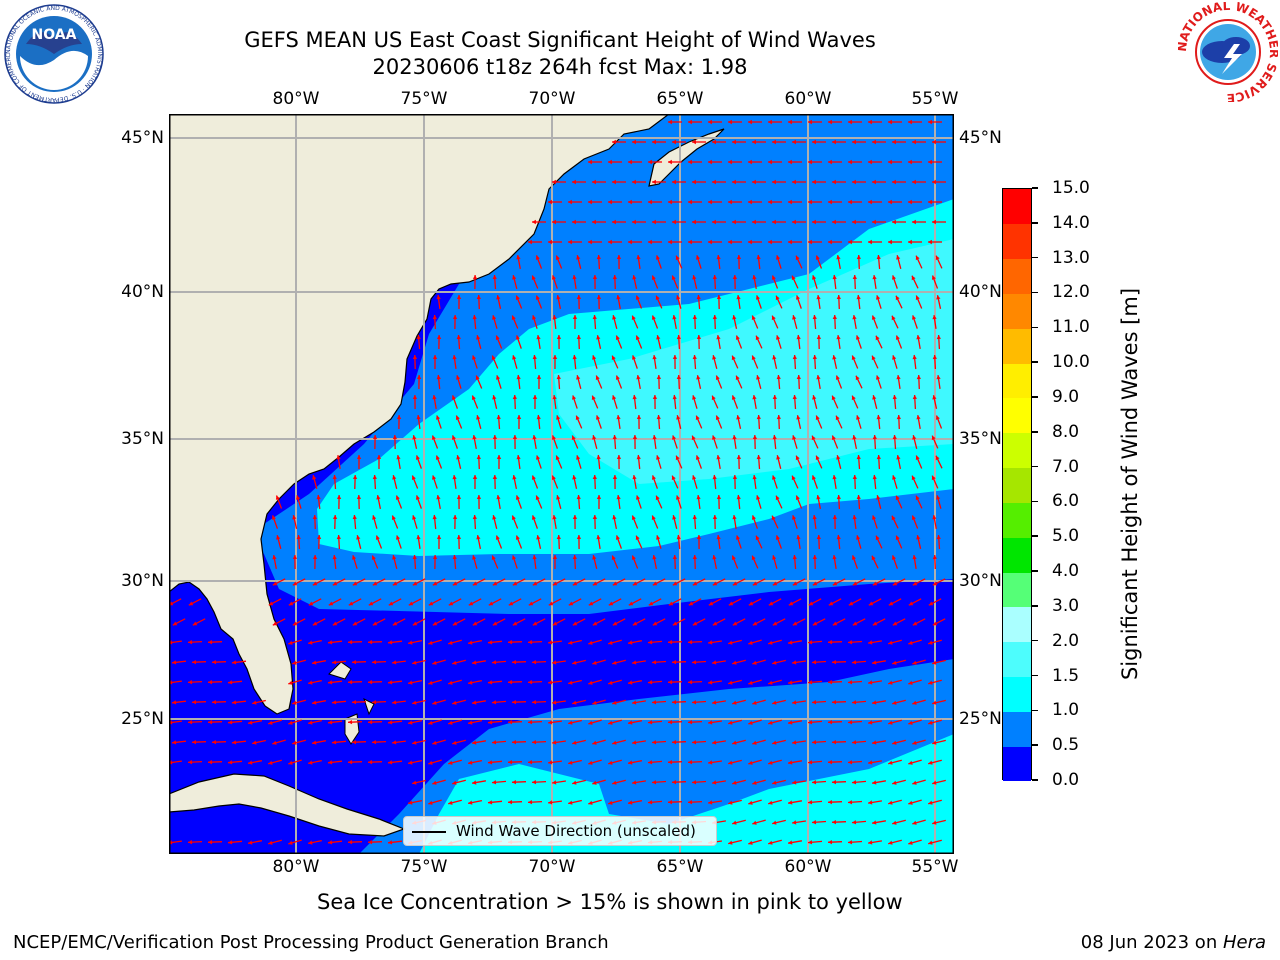 This screenshot has height=960, width=1280. Describe the element at coordinates (142, 719) in the screenshot. I see `lat-tick-left-25n: 25°N` at that location.